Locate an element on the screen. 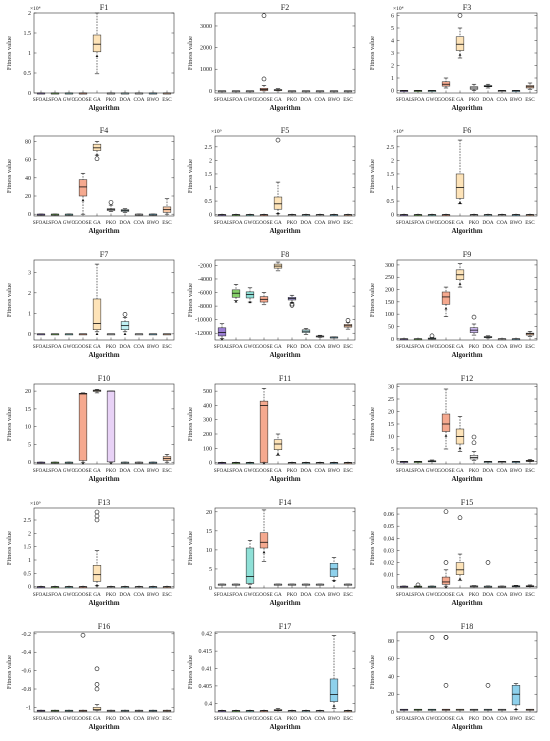 The image size is (550, 741). box-gwo is located at coordinates (432, 673).